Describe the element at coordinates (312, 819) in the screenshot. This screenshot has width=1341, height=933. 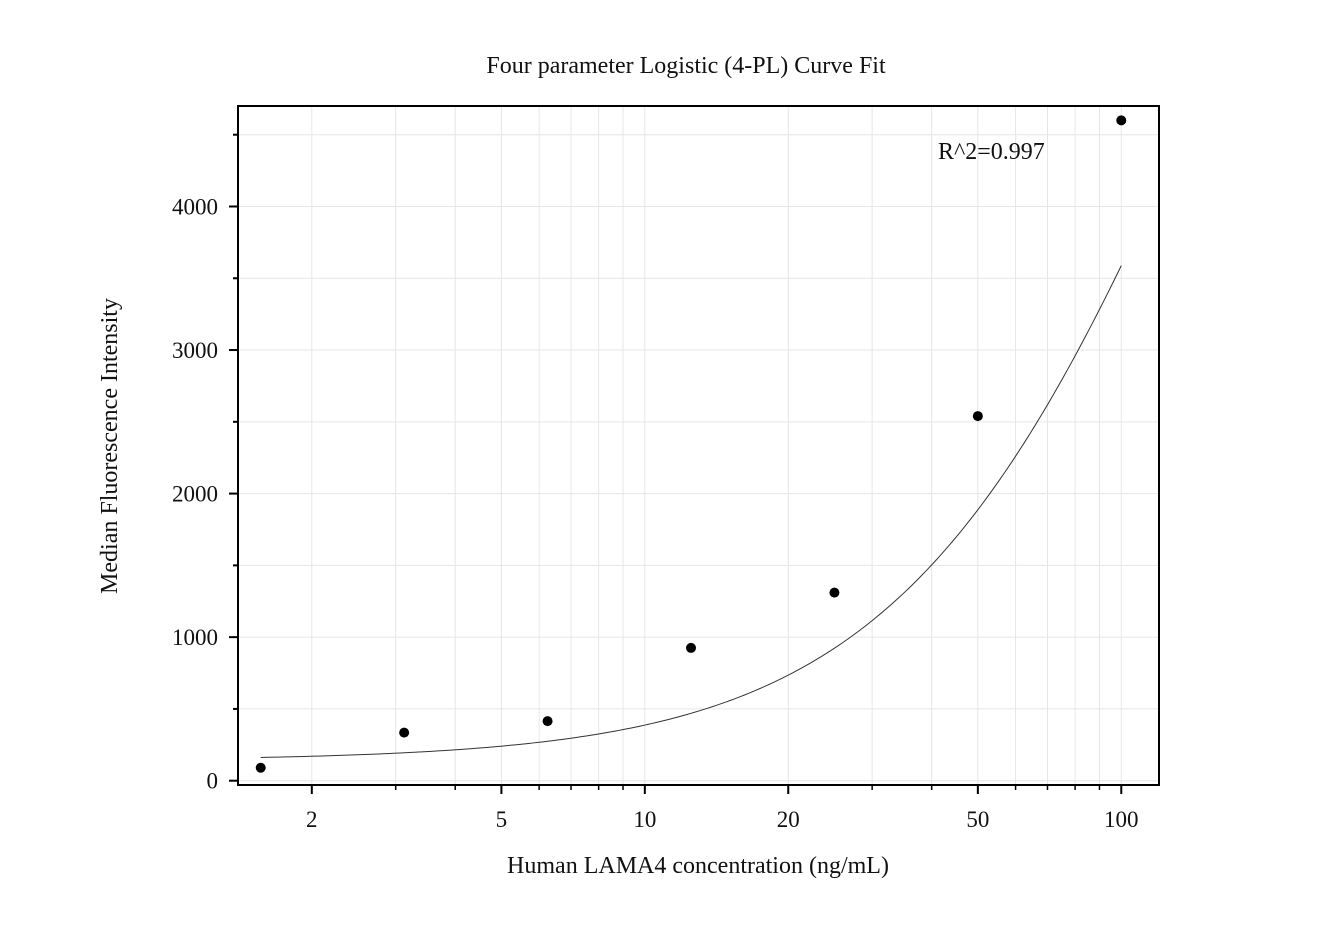
I see `x-tick-label: 2` at that location.